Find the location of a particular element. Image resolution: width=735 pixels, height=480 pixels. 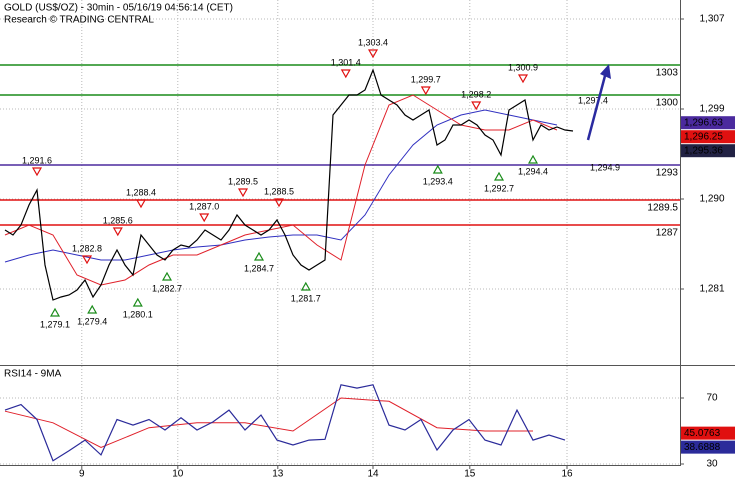

level-label: 1303 is located at coordinates (667, 73).